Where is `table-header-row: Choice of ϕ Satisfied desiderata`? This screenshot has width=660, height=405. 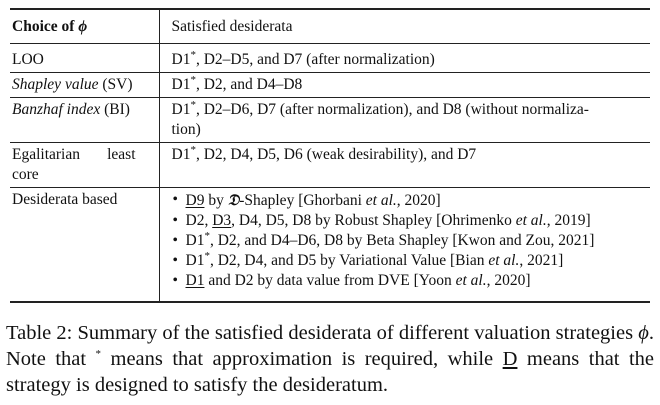
table-header-row: Choice of ϕ Satisfied desiderata is located at coordinates (330, 26).